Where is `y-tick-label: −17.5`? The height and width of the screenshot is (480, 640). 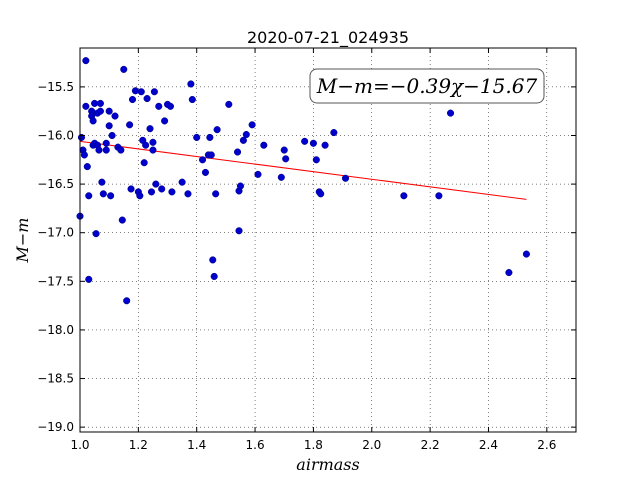 y-tick-label: −17.5 is located at coordinates (55, 281).